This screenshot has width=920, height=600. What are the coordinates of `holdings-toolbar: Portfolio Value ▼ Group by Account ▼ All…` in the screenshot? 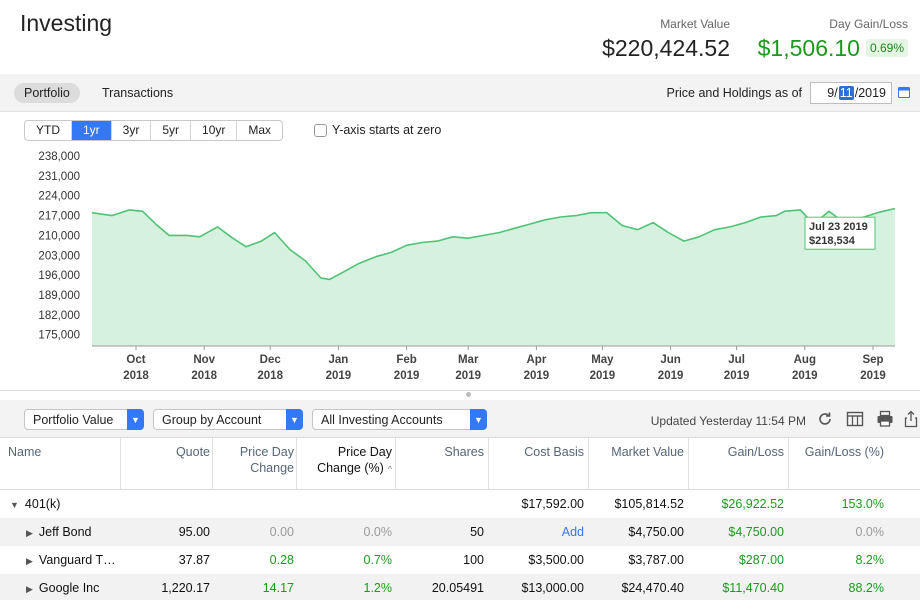 It's located at (460, 419).